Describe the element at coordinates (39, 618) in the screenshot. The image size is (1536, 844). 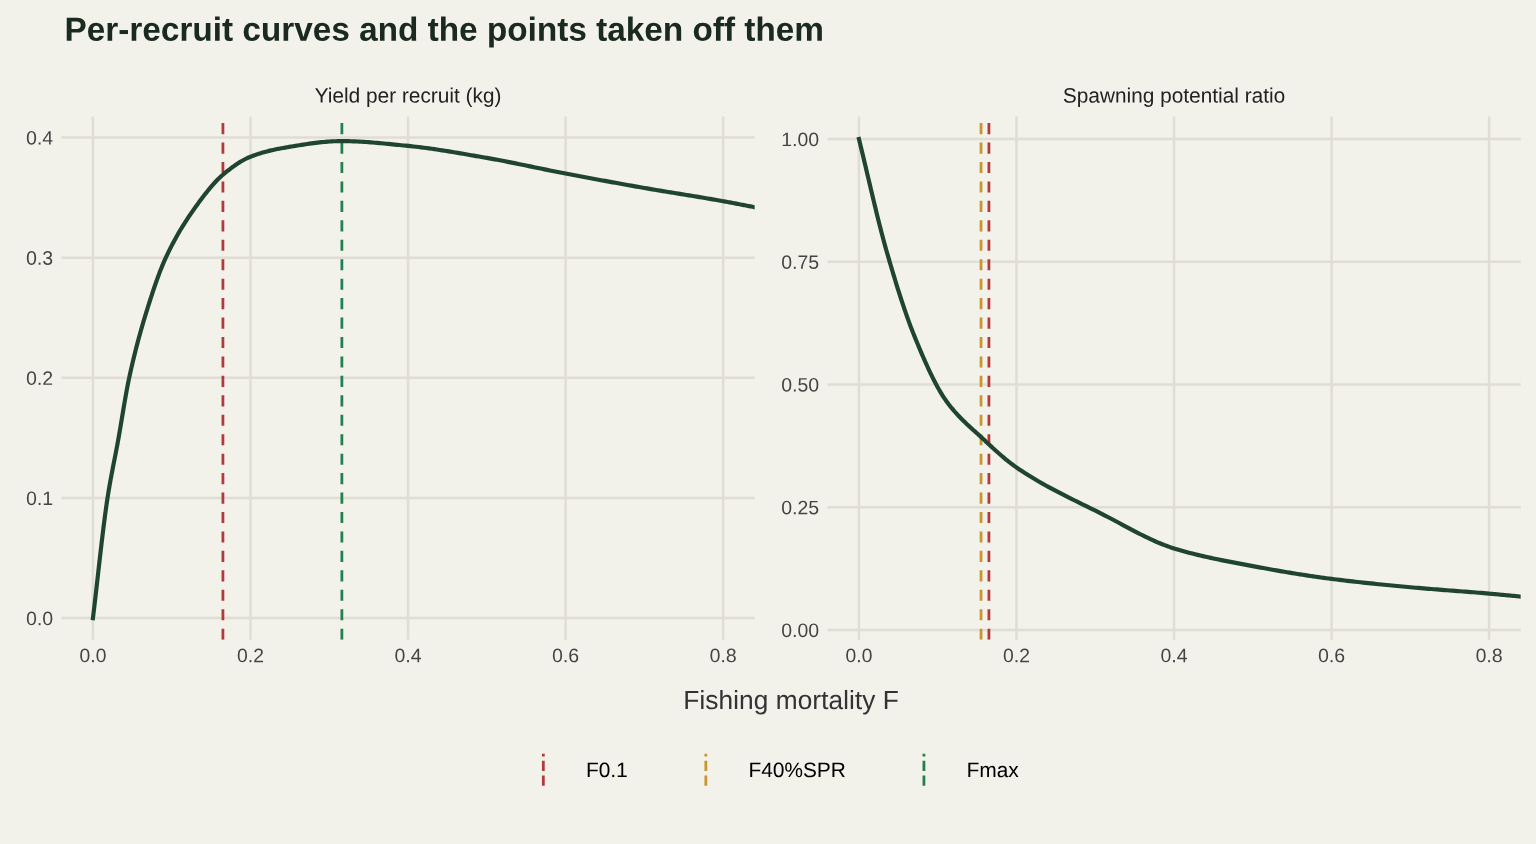
I see `y-tick-label: 0.0` at that location.